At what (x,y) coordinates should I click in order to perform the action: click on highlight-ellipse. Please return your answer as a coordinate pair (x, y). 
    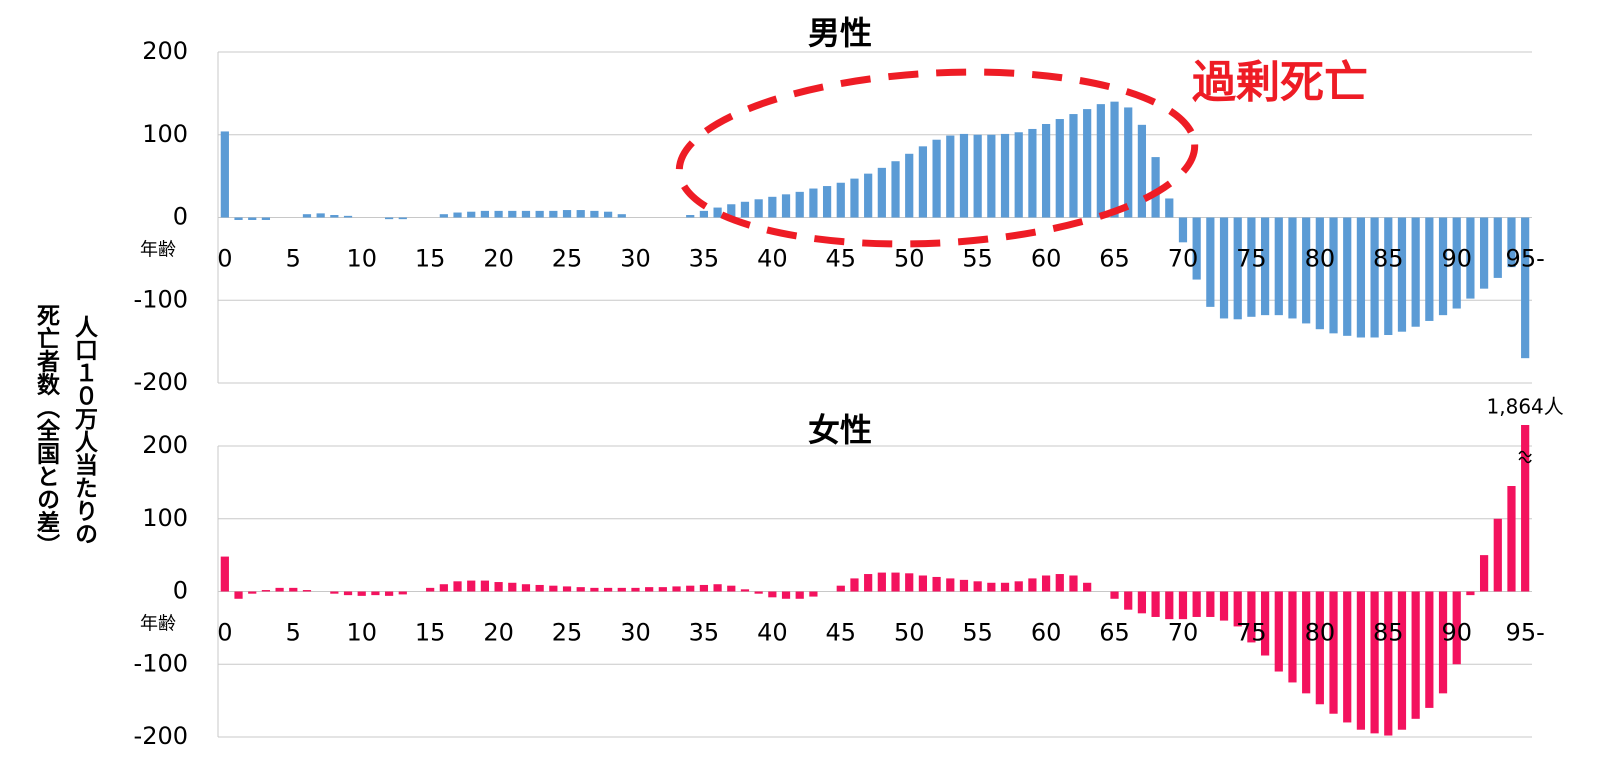
    Looking at the image, I should click on (937, 158).